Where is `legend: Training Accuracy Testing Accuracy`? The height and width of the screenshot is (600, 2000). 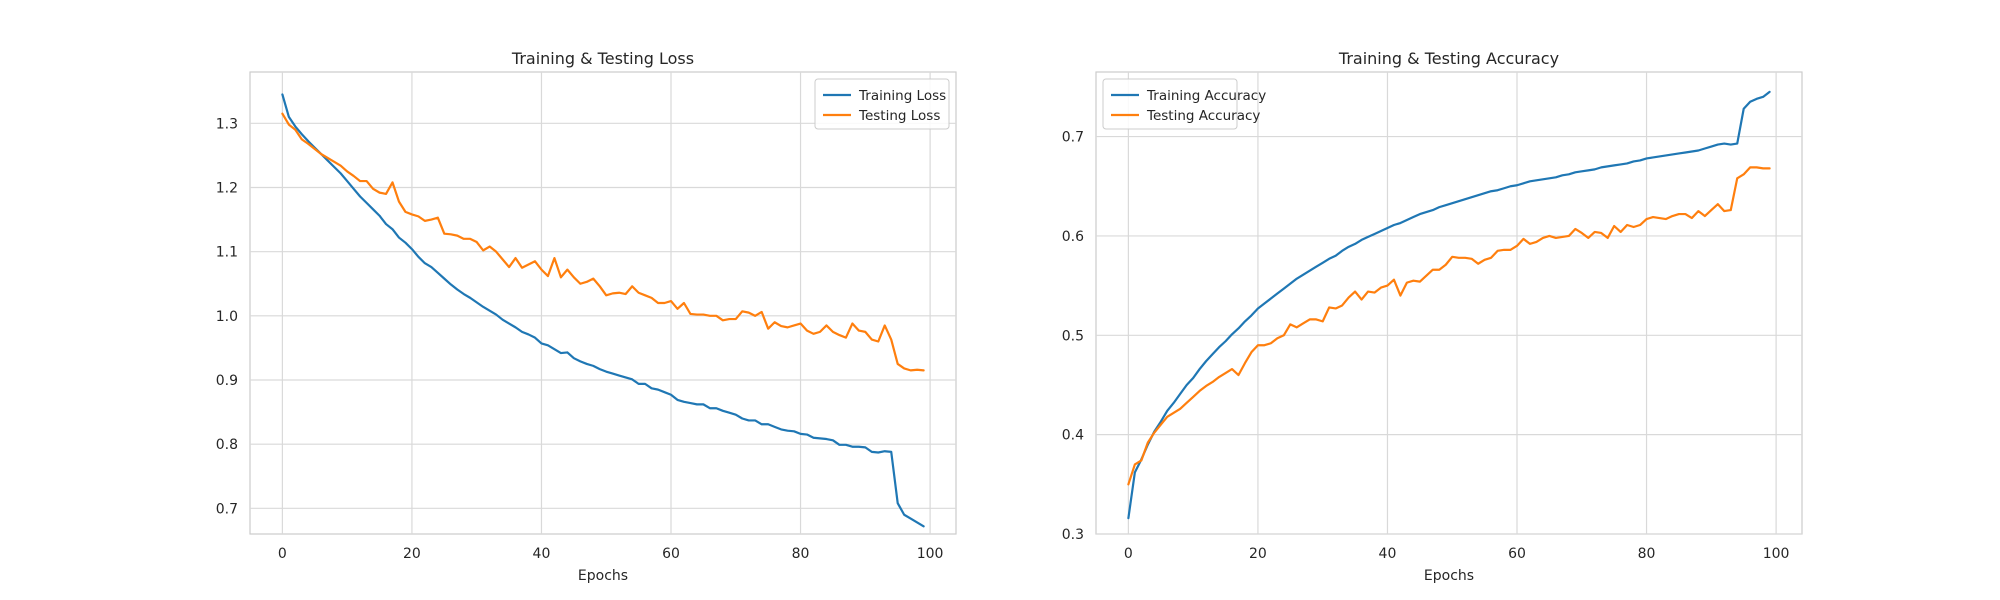 legend: Training Accuracy Testing Accuracy is located at coordinates (1184, 104).